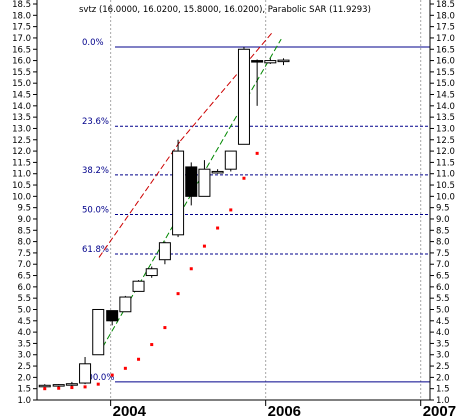  Describe the element at coordinates (21, 175) in the screenshot. I see `left-tick-label-20: 11.0` at that location.